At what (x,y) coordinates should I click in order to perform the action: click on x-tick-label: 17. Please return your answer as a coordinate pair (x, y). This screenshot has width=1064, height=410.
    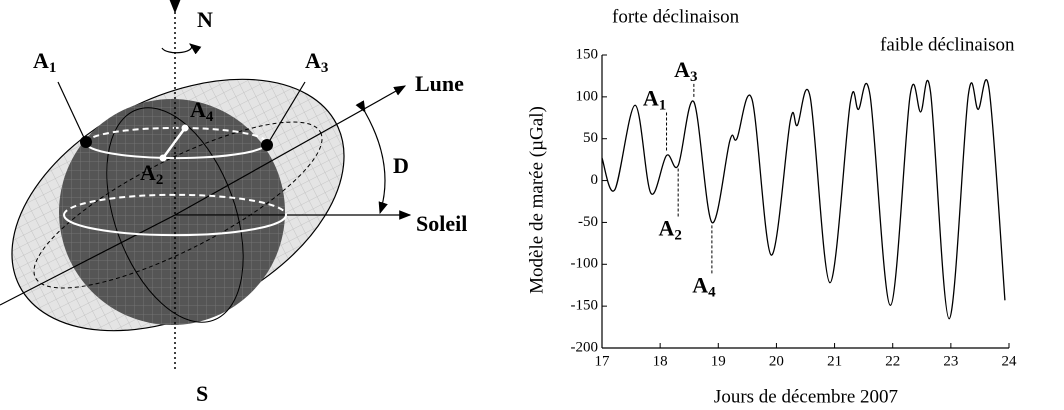
    Looking at the image, I should click on (603, 361).